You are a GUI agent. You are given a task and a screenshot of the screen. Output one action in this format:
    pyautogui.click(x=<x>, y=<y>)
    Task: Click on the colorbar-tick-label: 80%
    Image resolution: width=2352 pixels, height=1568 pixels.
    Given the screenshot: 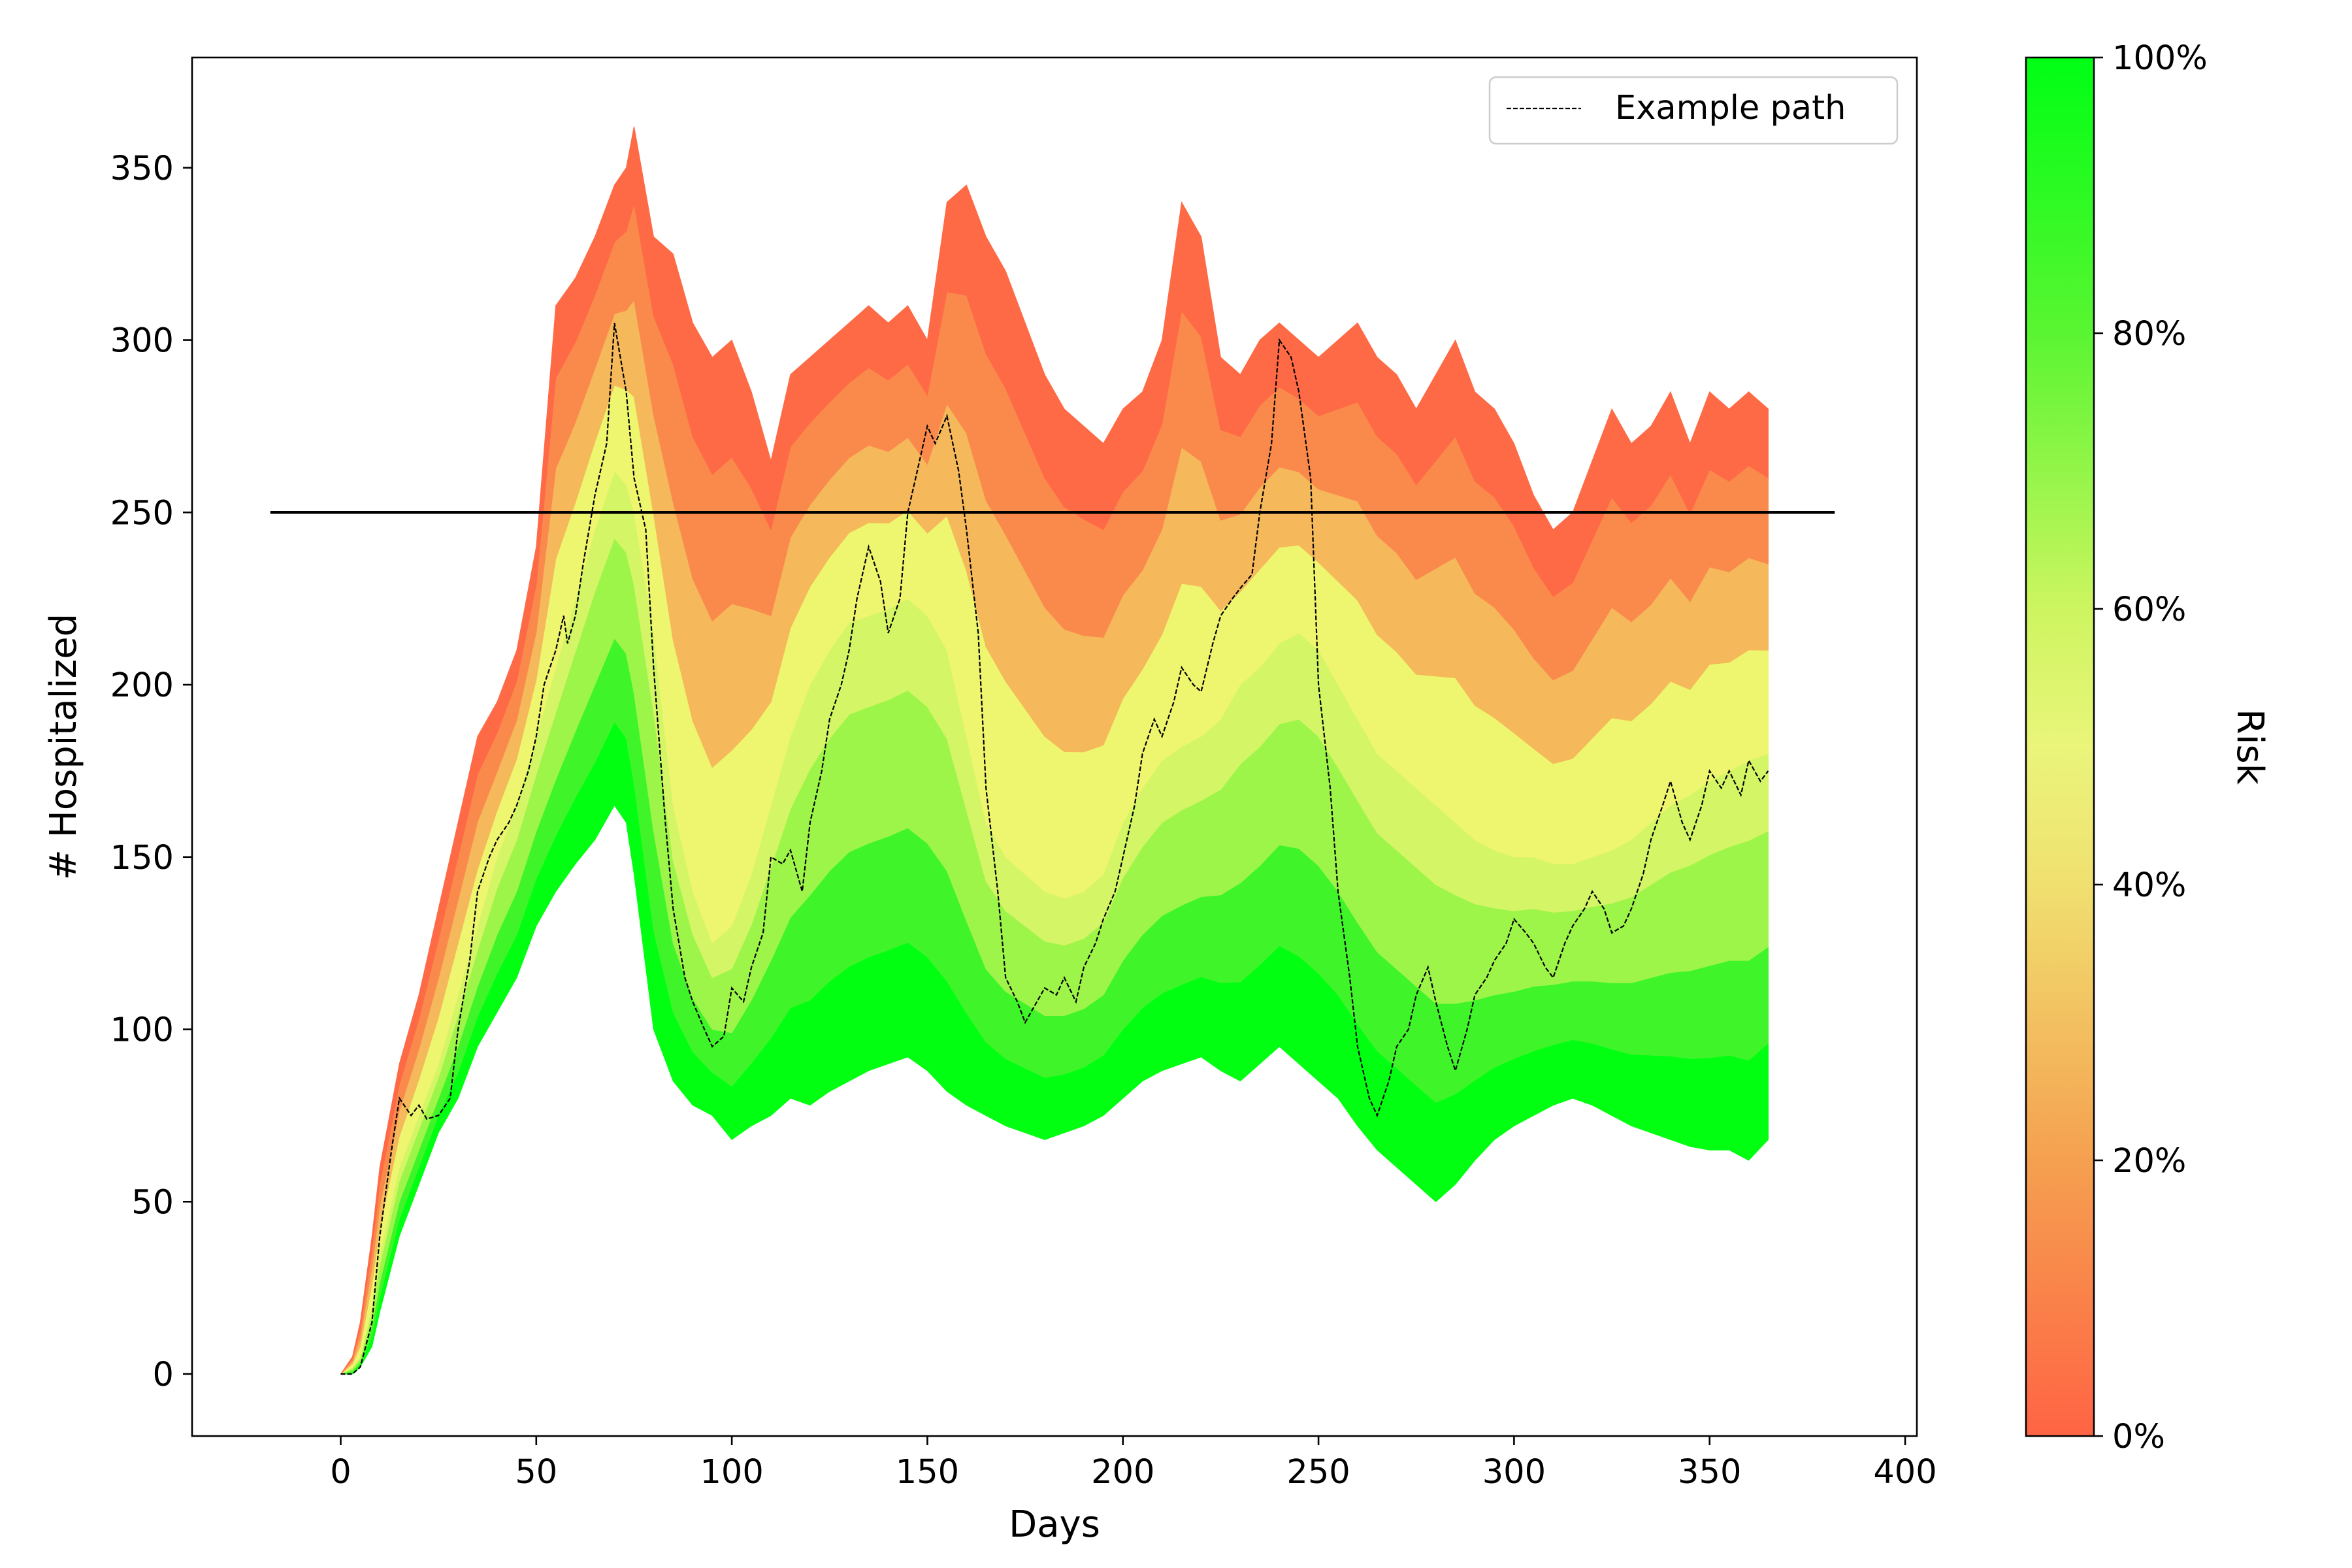 What is the action you would take?
    pyautogui.click(x=2149, y=334)
    